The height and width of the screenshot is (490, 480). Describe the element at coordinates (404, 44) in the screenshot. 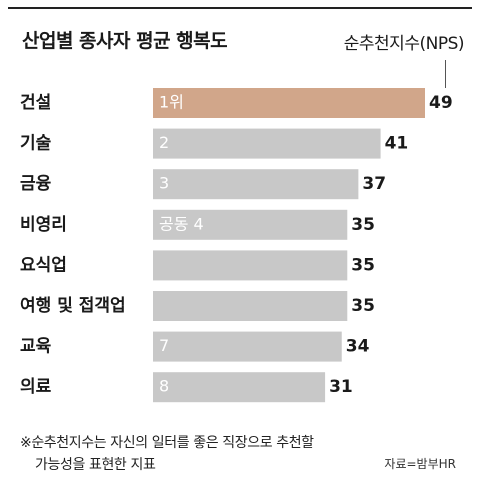

I see `unit-label: 순추천지수(NPS)` at that location.